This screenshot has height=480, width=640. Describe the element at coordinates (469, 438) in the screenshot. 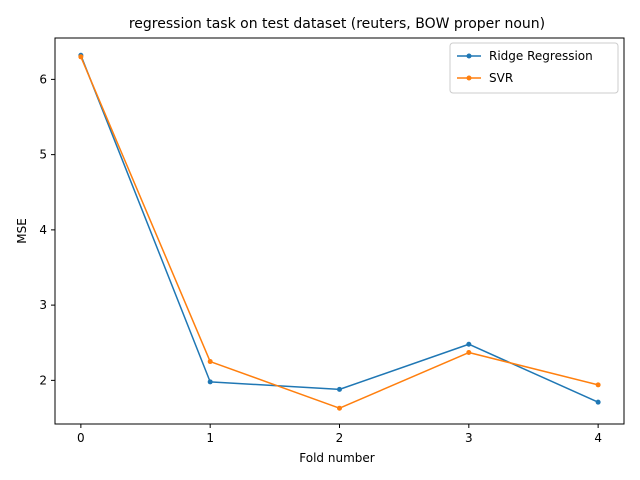

I see `x-tick-label: 3` at that location.